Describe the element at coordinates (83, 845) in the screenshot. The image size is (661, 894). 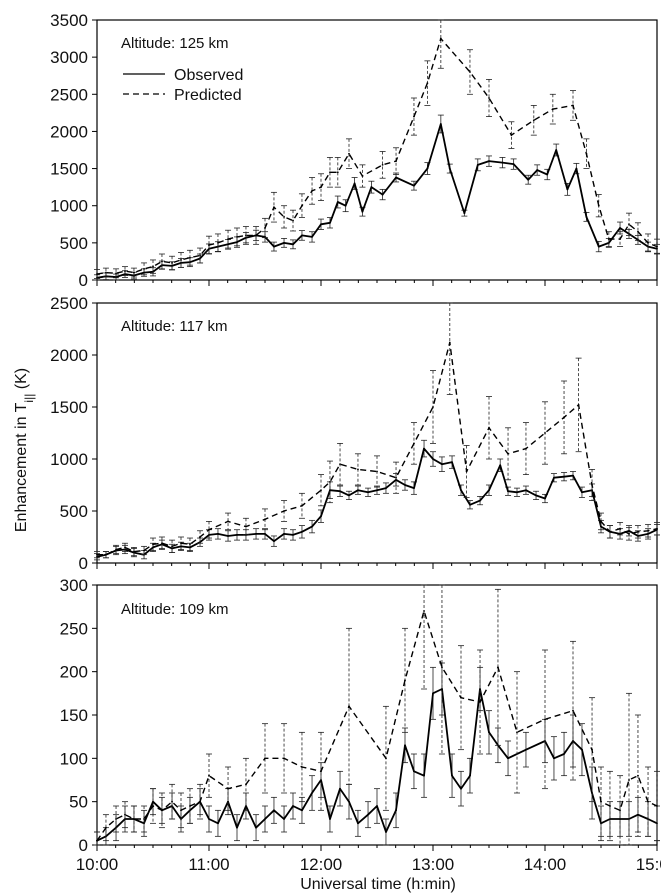
I see `y-tick-label-109km-0: 0` at that location.